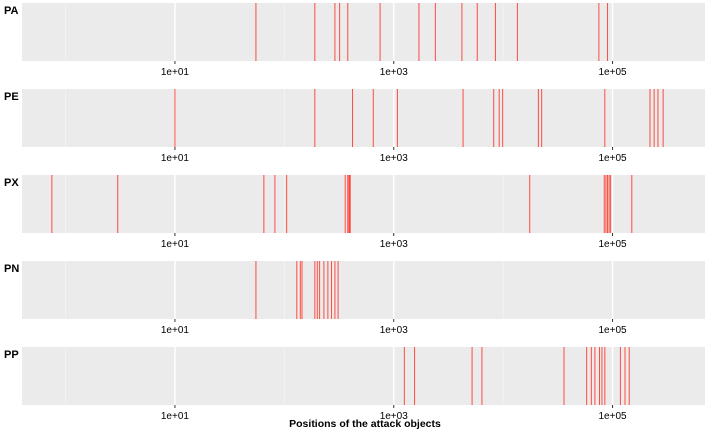  Describe the element at coordinates (11, 183) in the screenshot. I see `panel-label: PX` at that location.